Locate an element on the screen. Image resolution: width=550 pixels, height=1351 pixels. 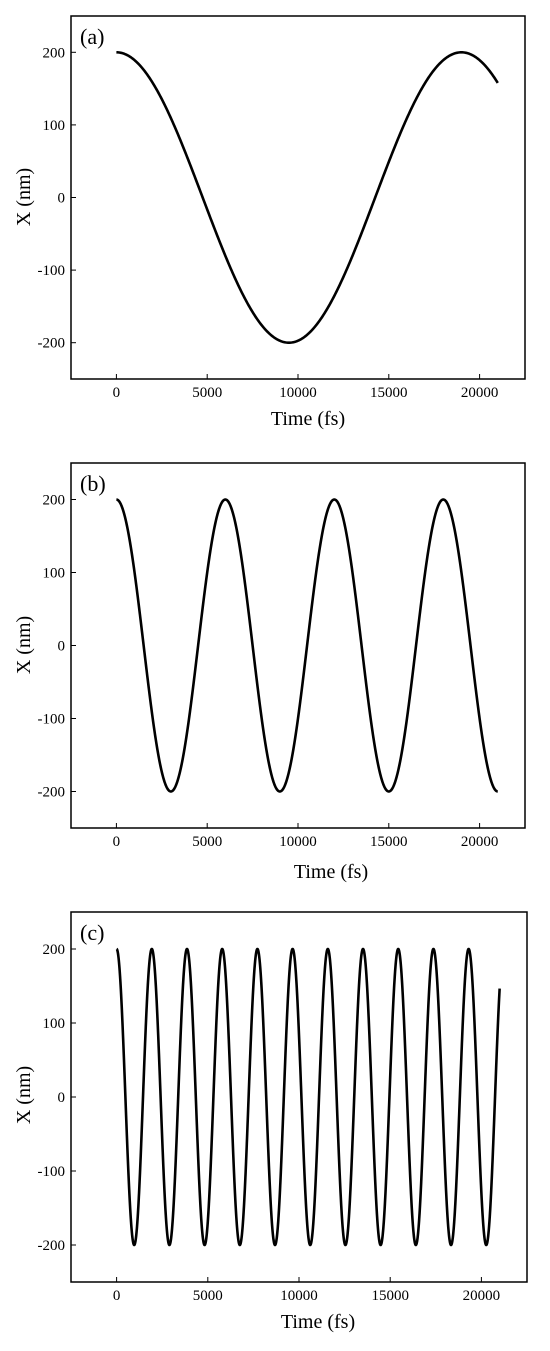
panel-label: (c) is located at coordinates (92, 932).